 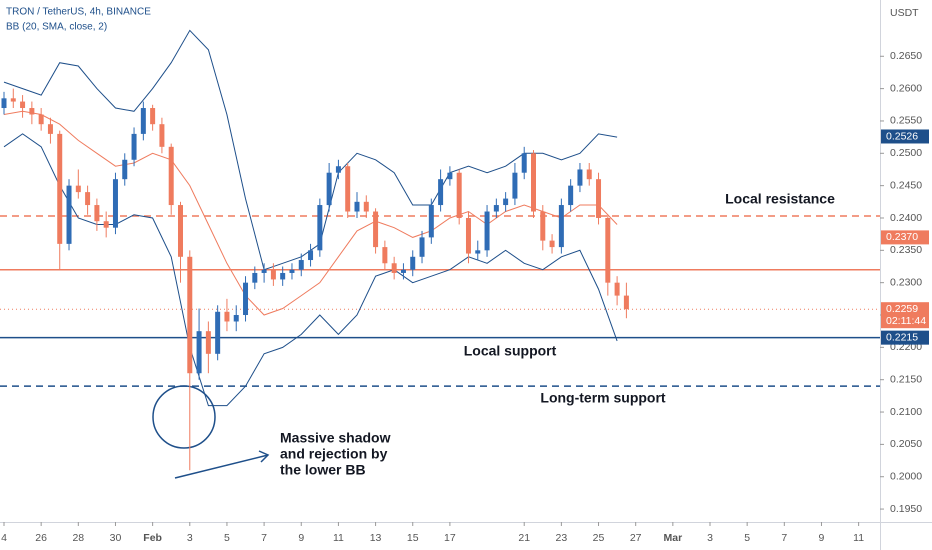 What do you see at coordinates (221, 466) in the screenshot?
I see `arrow` at bounding box center [221, 466].